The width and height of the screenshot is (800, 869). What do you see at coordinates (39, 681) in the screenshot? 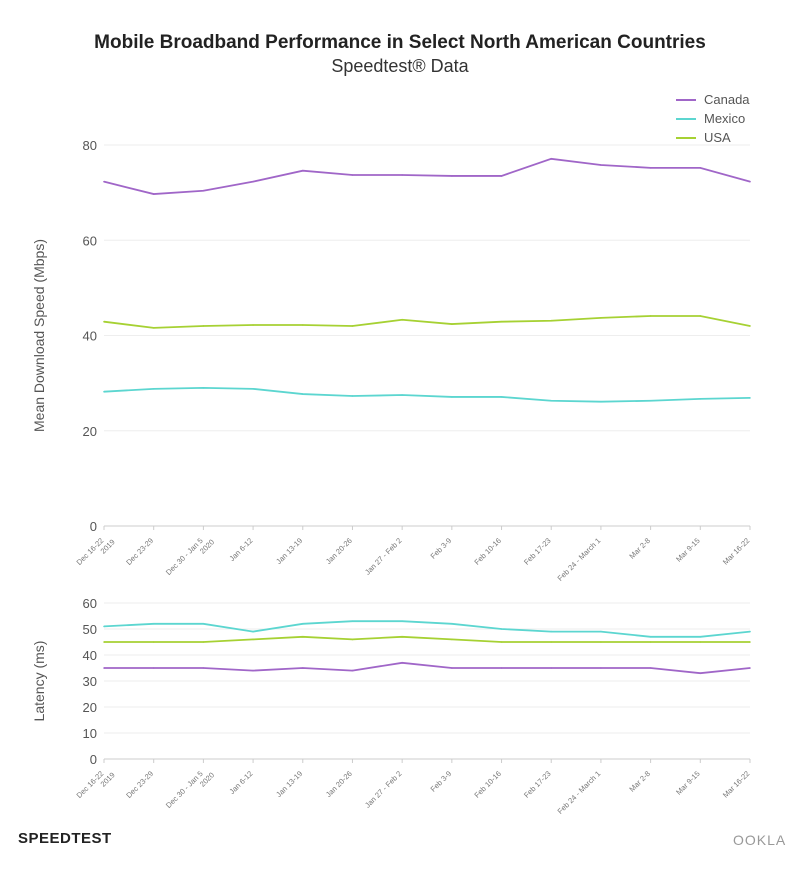
I see `y-axis-label: Latency (ms)` at bounding box center [39, 681].